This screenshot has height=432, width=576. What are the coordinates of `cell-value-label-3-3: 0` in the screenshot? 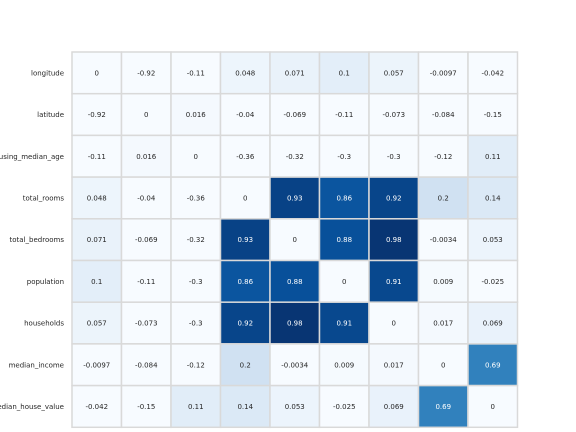 It's located at (245, 198).